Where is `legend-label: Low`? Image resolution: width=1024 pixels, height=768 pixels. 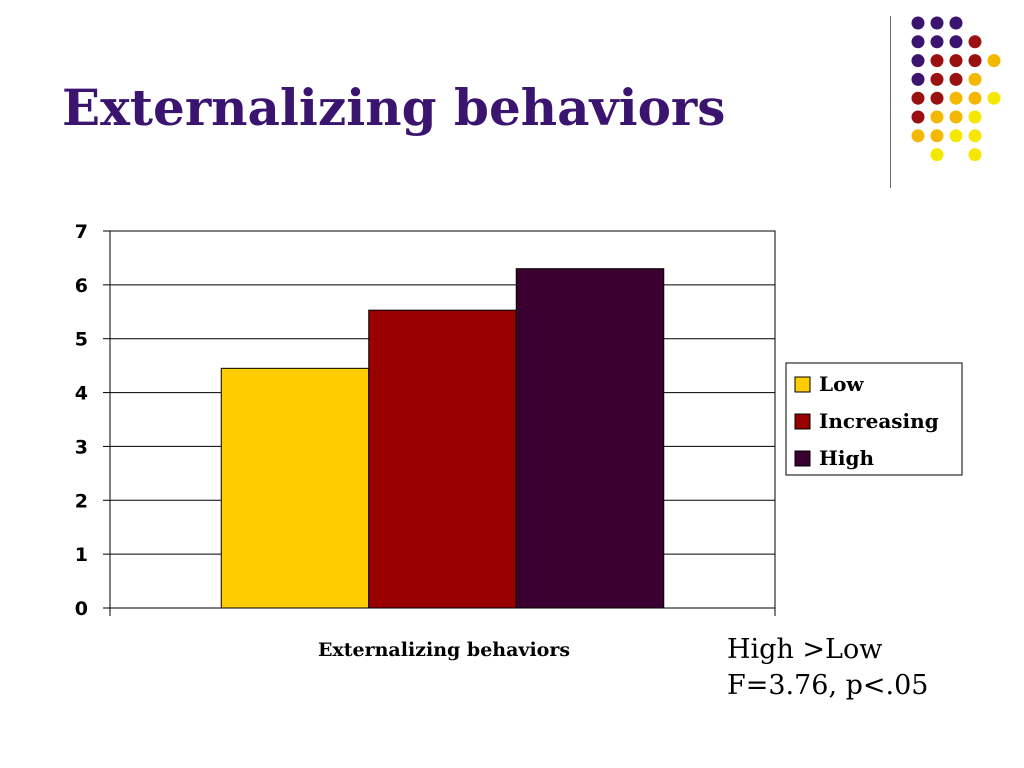
legend-label: Low is located at coordinates (841, 384).